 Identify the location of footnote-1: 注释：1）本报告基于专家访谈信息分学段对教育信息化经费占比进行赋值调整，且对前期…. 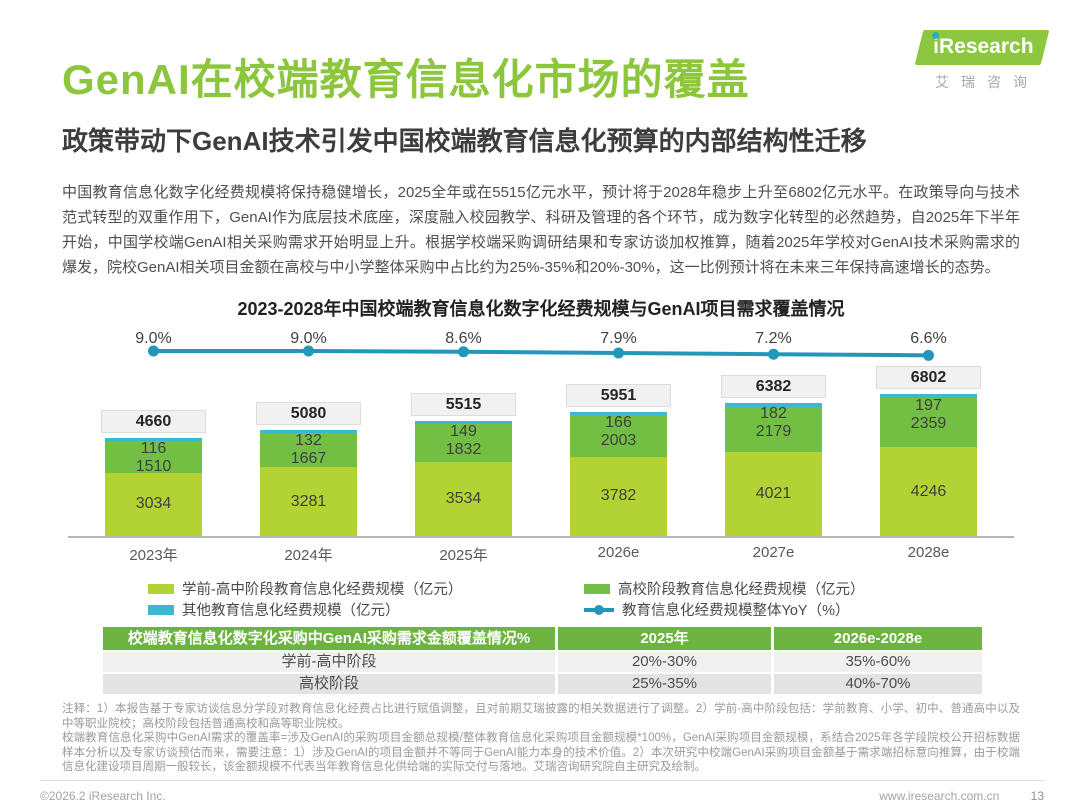
(541, 716).